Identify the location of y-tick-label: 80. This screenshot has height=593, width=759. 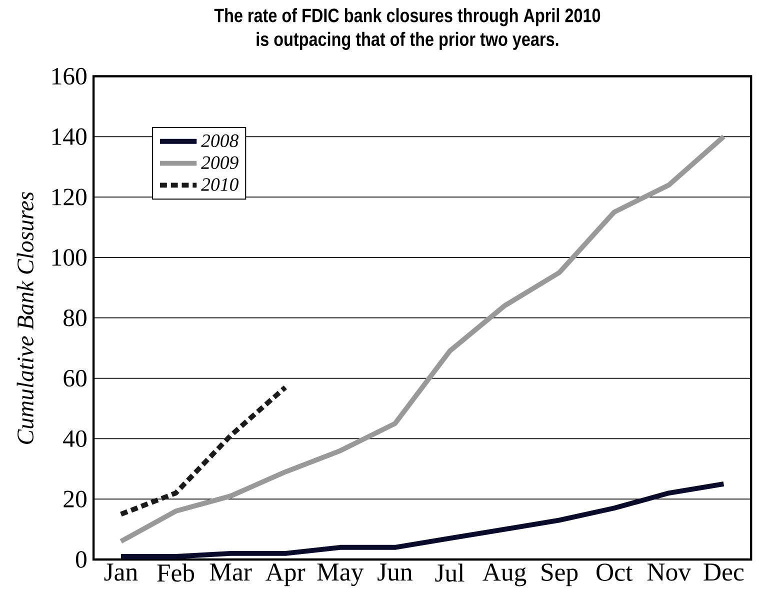
(75, 317).